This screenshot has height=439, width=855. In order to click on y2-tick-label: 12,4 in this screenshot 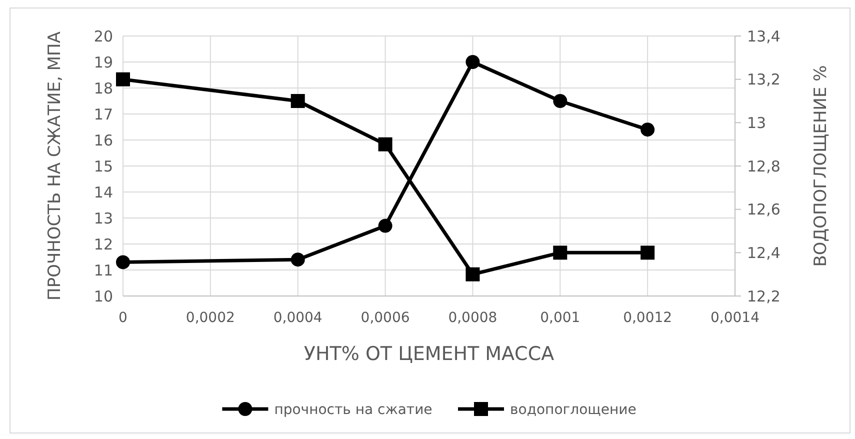, I will do `click(763, 253)`.